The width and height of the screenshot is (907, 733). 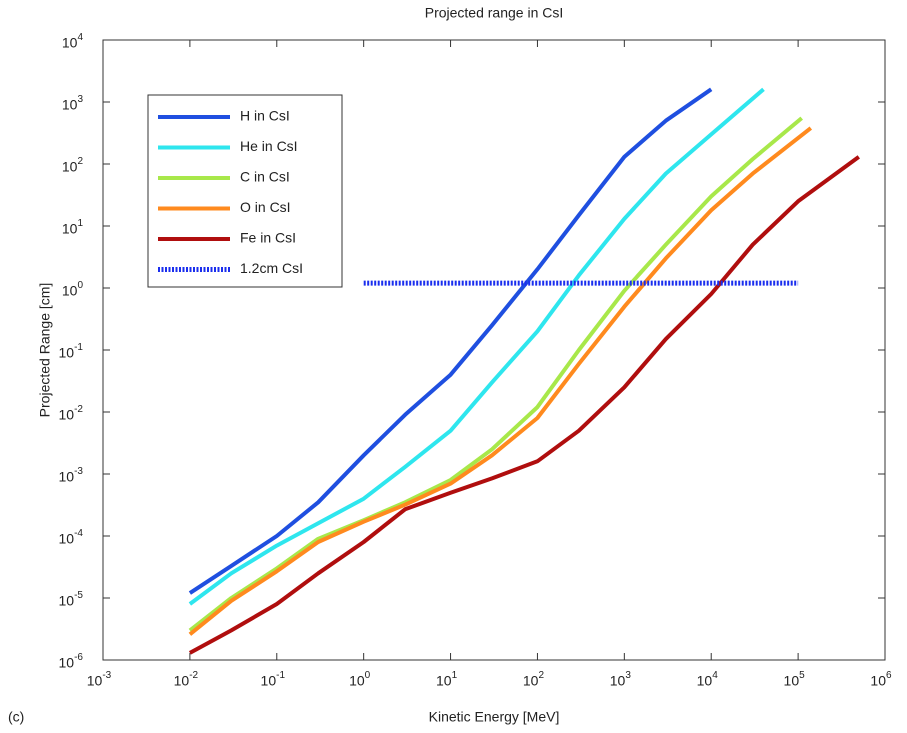 What do you see at coordinates (265, 116) in the screenshot?
I see `legend-label: H in CsI` at bounding box center [265, 116].